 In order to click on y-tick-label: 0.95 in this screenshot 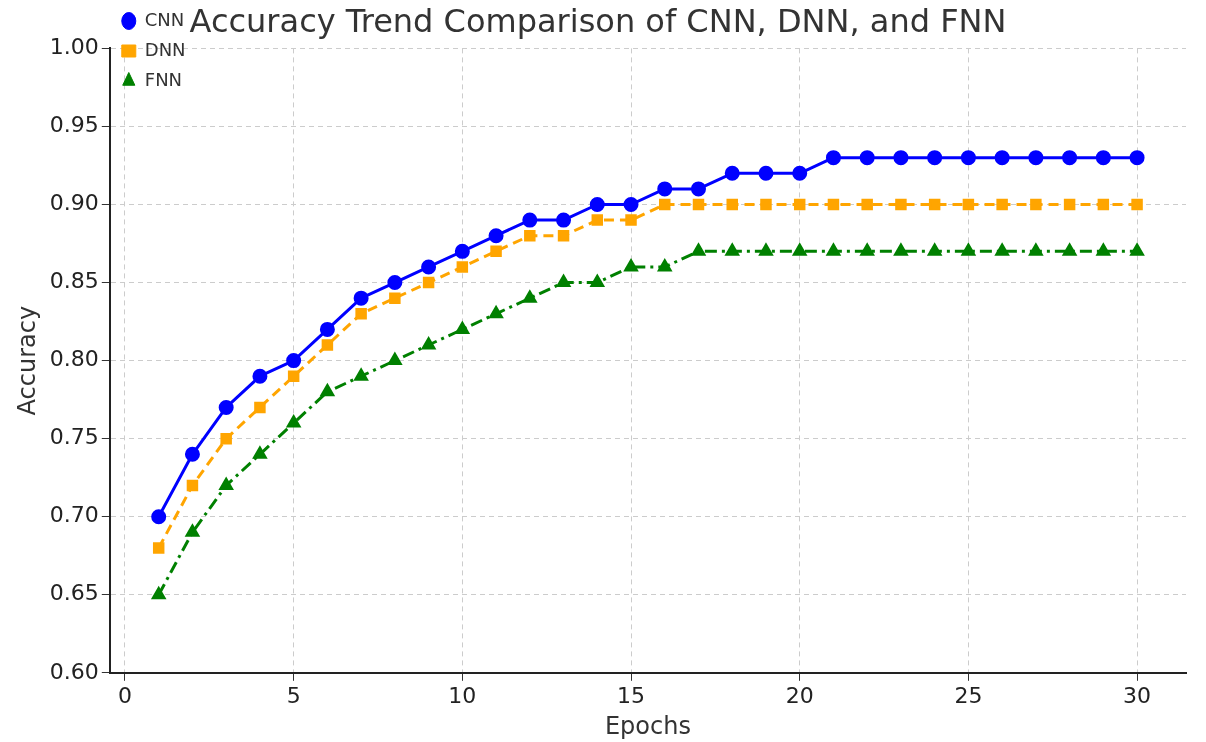, I will do `click(74, 125)`.